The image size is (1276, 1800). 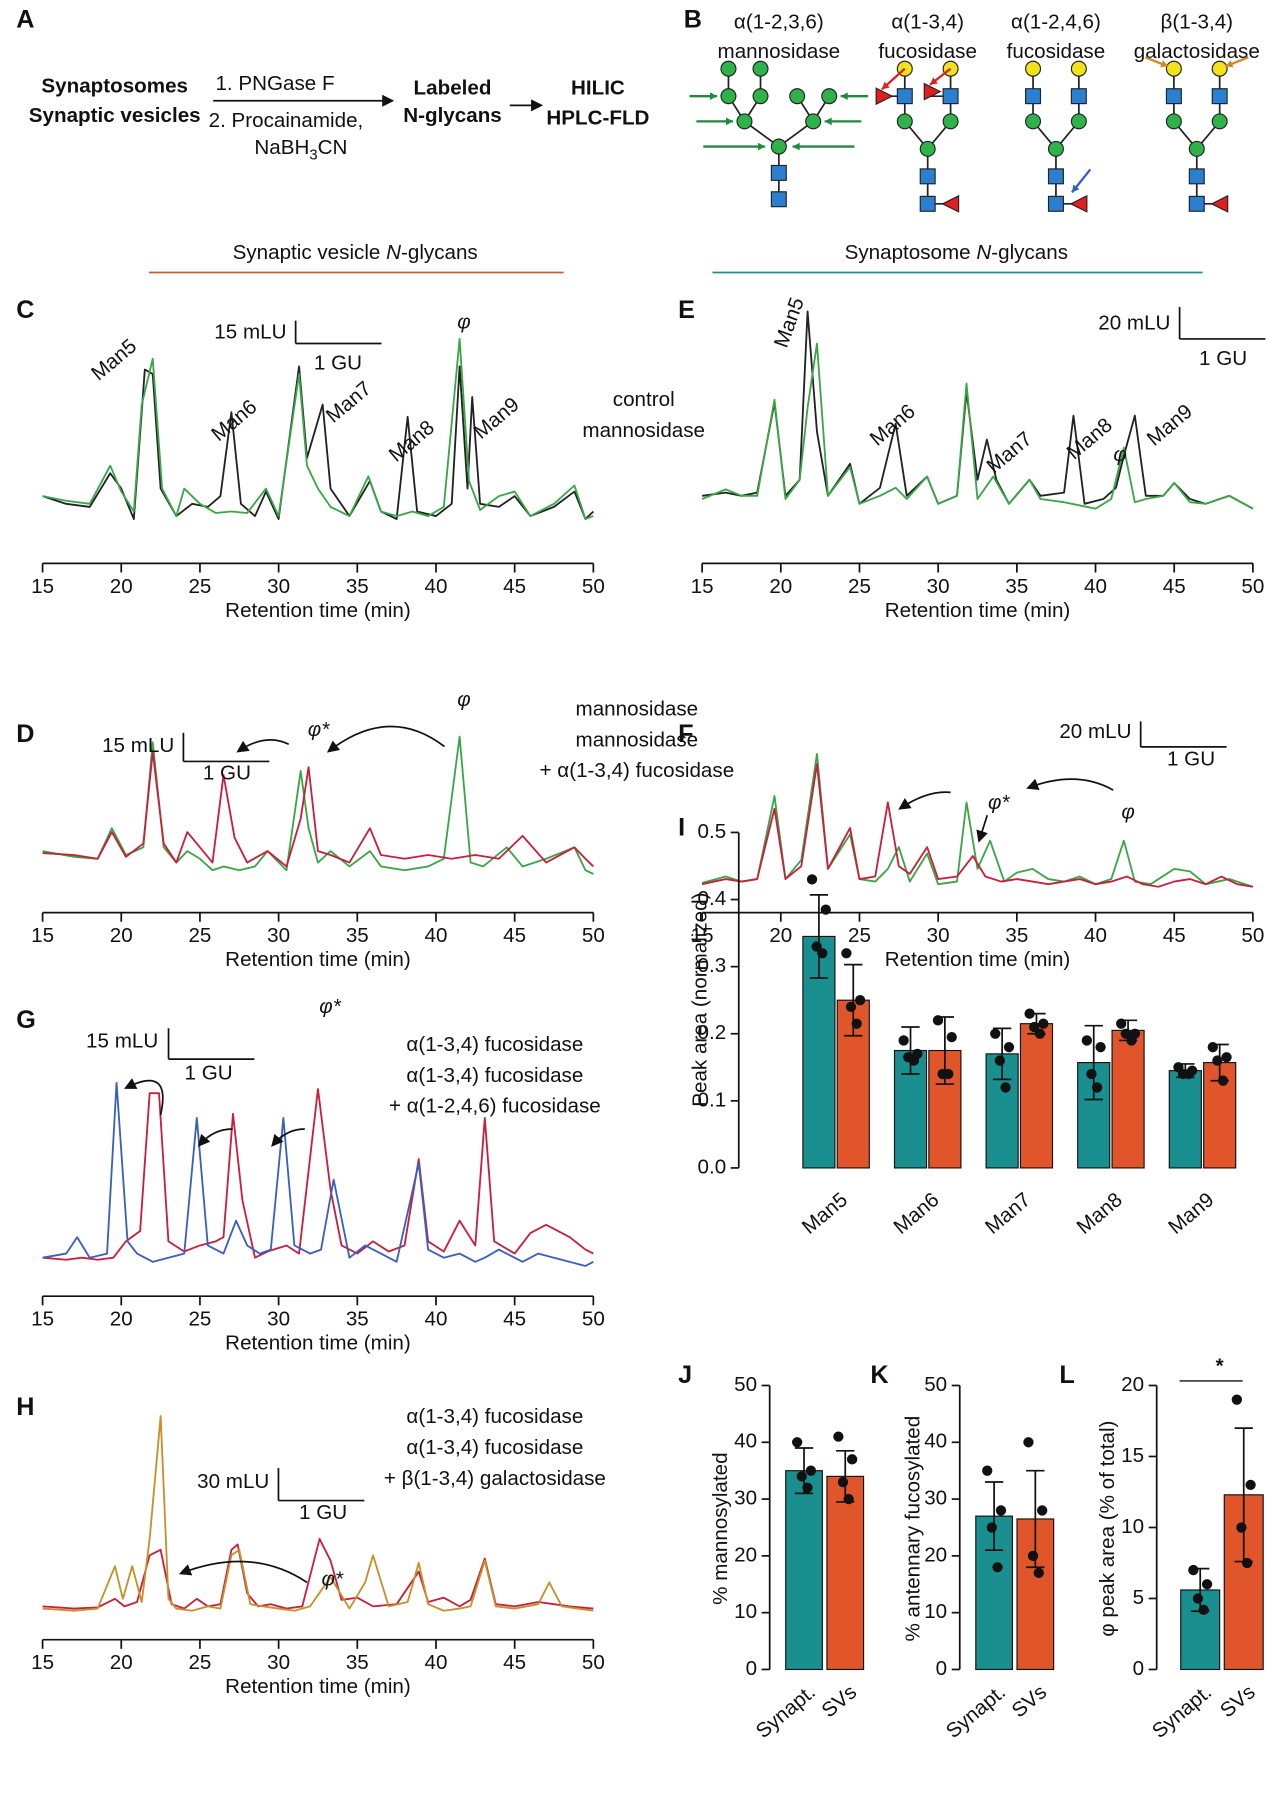 What do you see at coordinates (779, 21) in the screenshot?
I see `enzyme-name: α(1-2,3,6)` at bounding box center [779, 21].